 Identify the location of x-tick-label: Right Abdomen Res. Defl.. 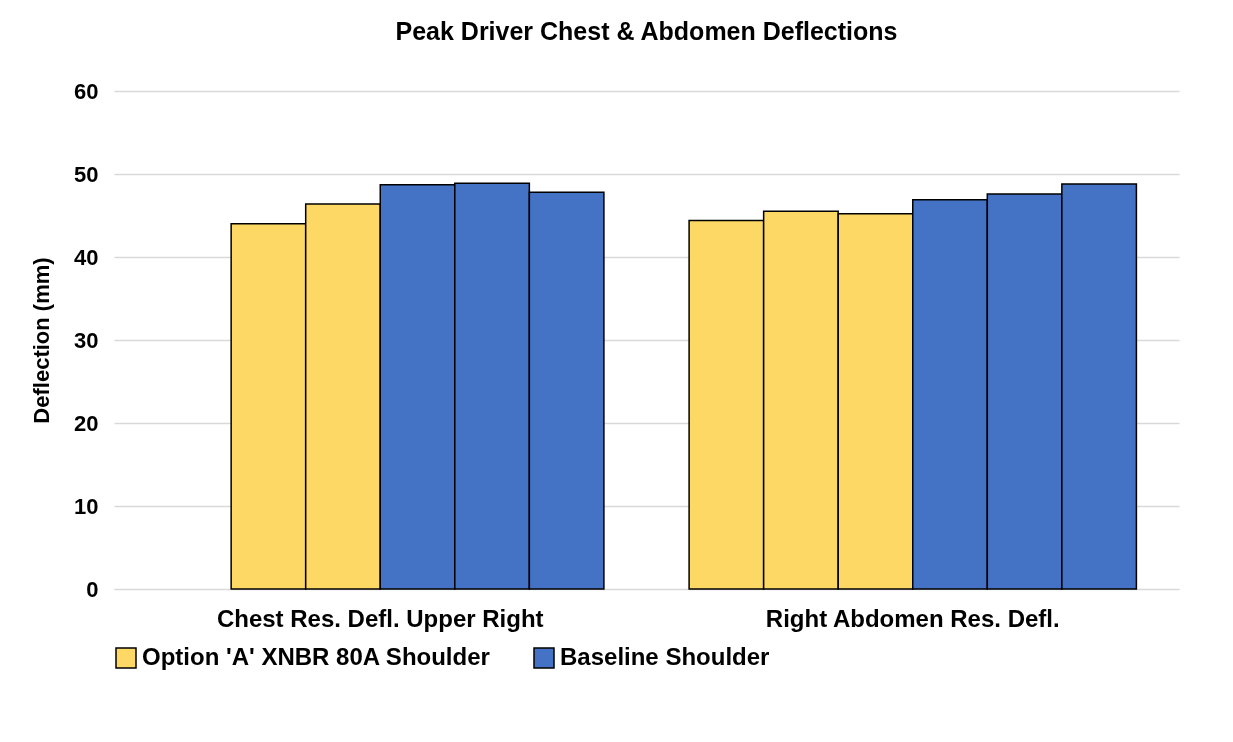
(912, 618).